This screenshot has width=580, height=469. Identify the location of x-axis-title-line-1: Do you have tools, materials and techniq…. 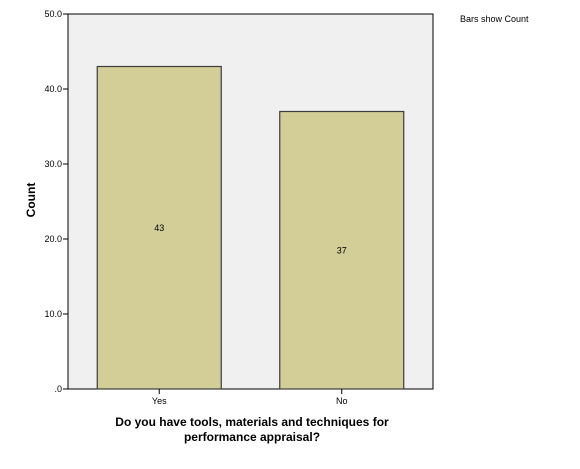
(252, 422).